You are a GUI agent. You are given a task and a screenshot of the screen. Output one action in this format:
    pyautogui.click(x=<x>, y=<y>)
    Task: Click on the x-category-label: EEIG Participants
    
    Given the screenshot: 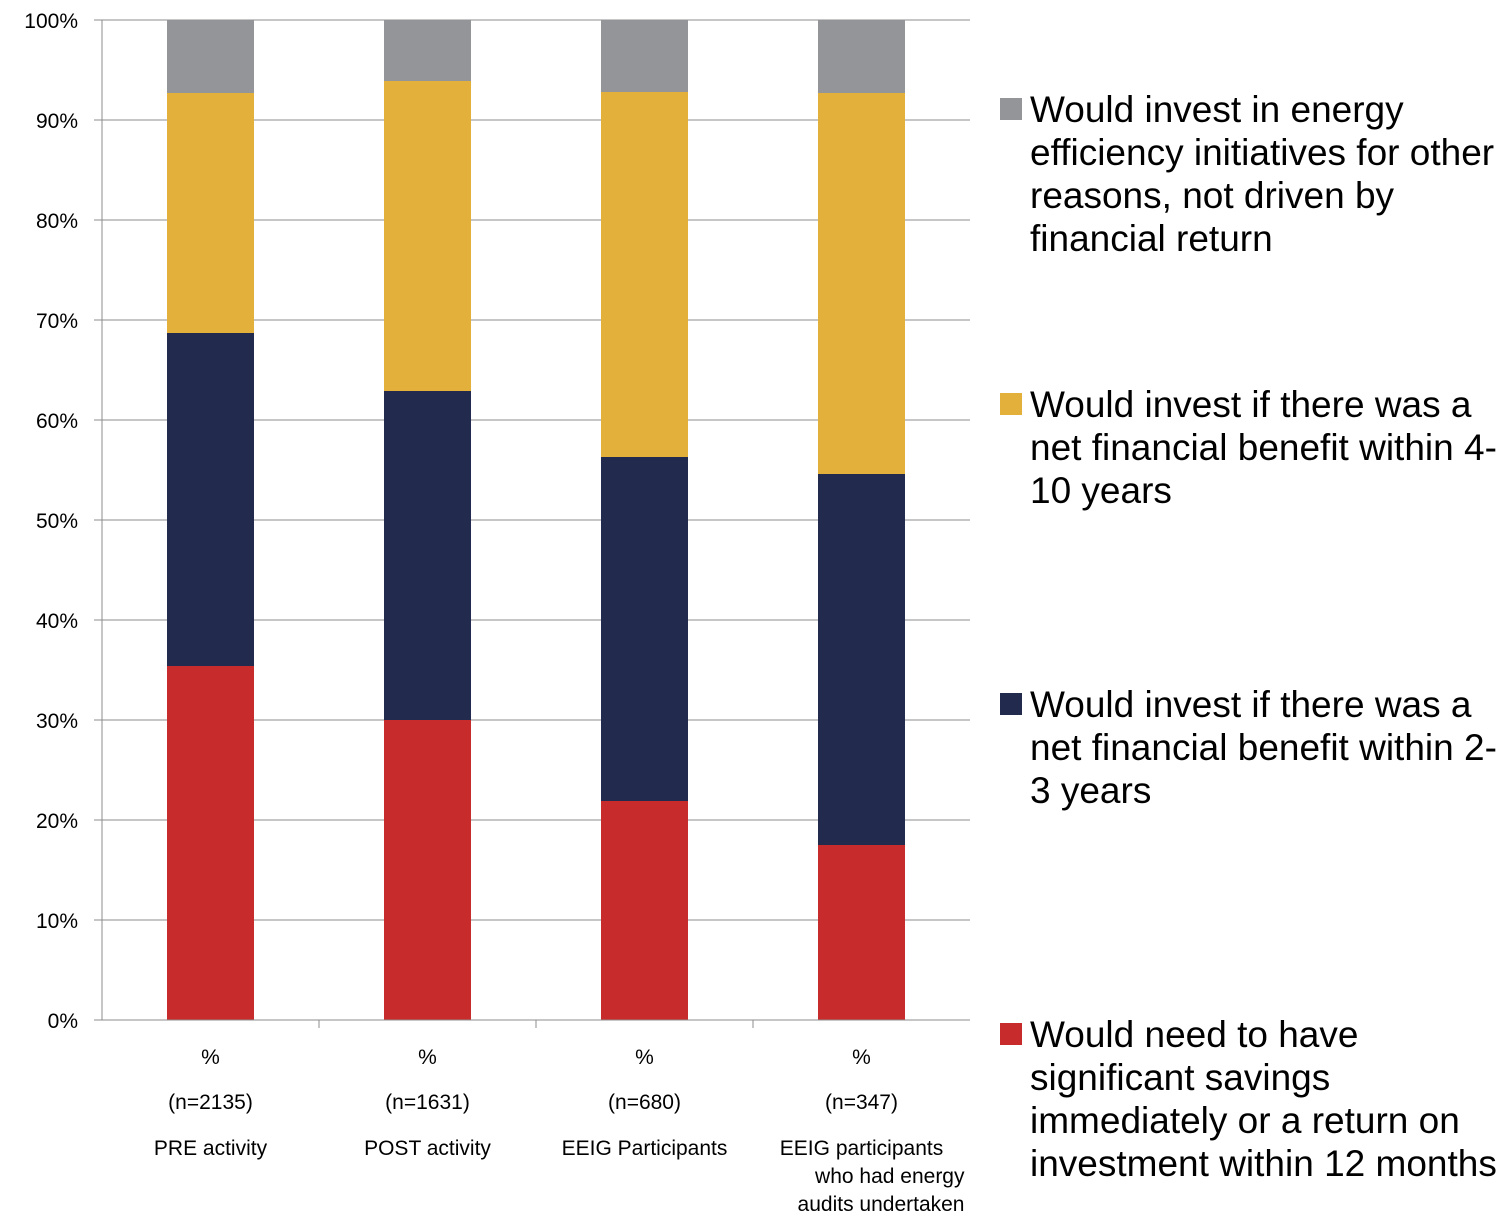 What is the action you would take?
    pyautogui.click(x=645, y=1148)
    